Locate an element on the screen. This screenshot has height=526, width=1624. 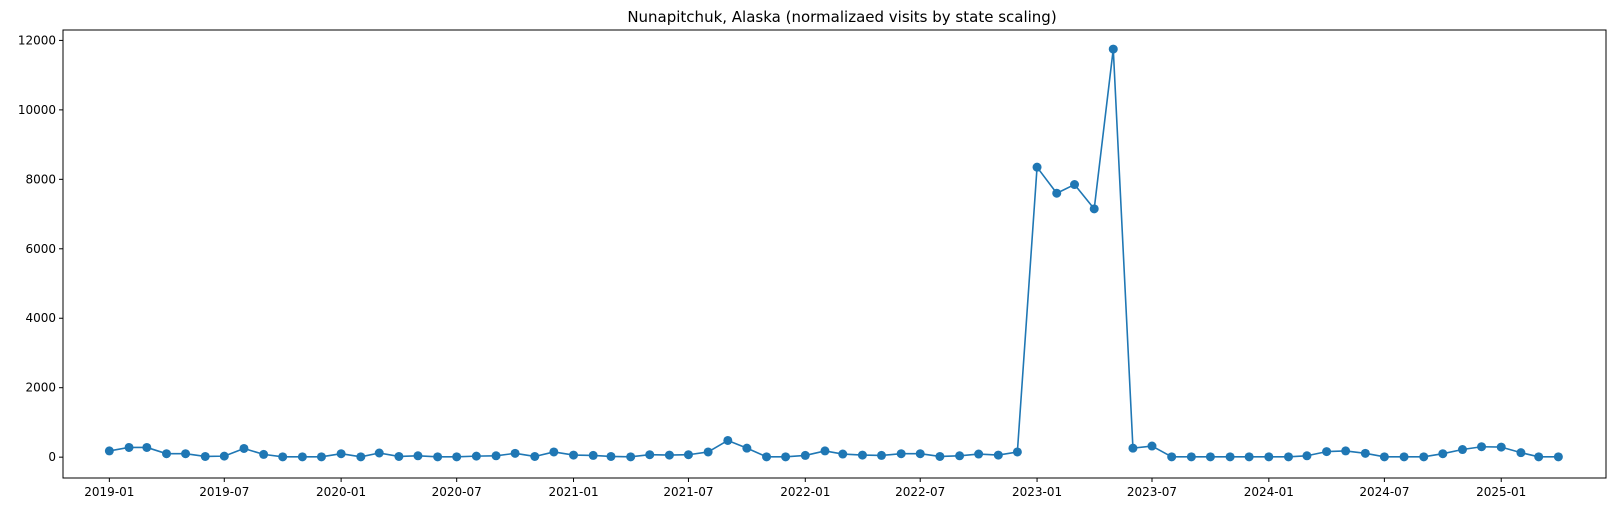
x-tick-label: 2020-01 is located at coordinates (341, 492).